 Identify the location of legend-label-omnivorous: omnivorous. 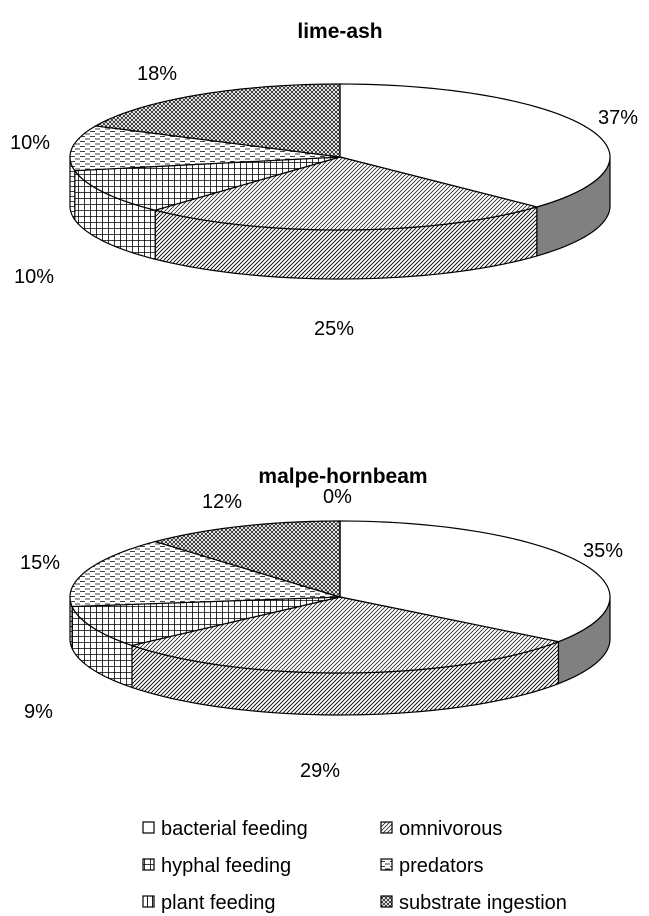
(450, 829).